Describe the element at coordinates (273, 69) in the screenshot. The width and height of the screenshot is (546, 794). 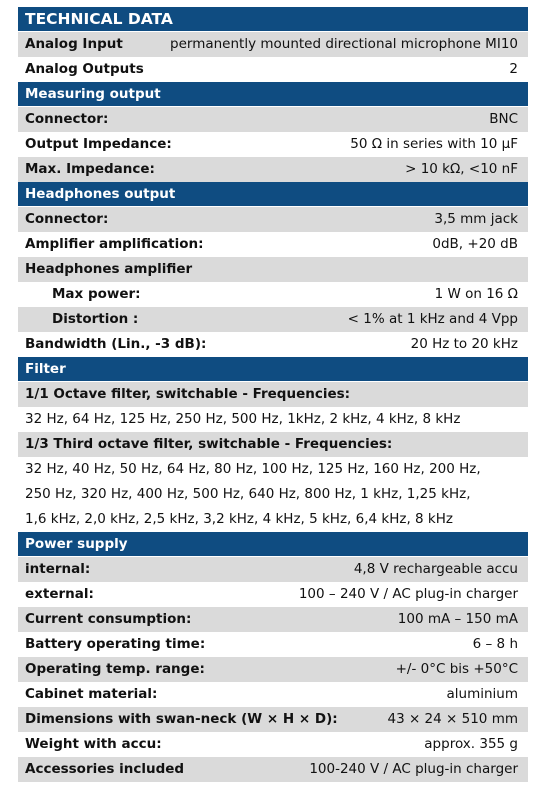
I see `spec-row: Analog Outputs 2` at that location.